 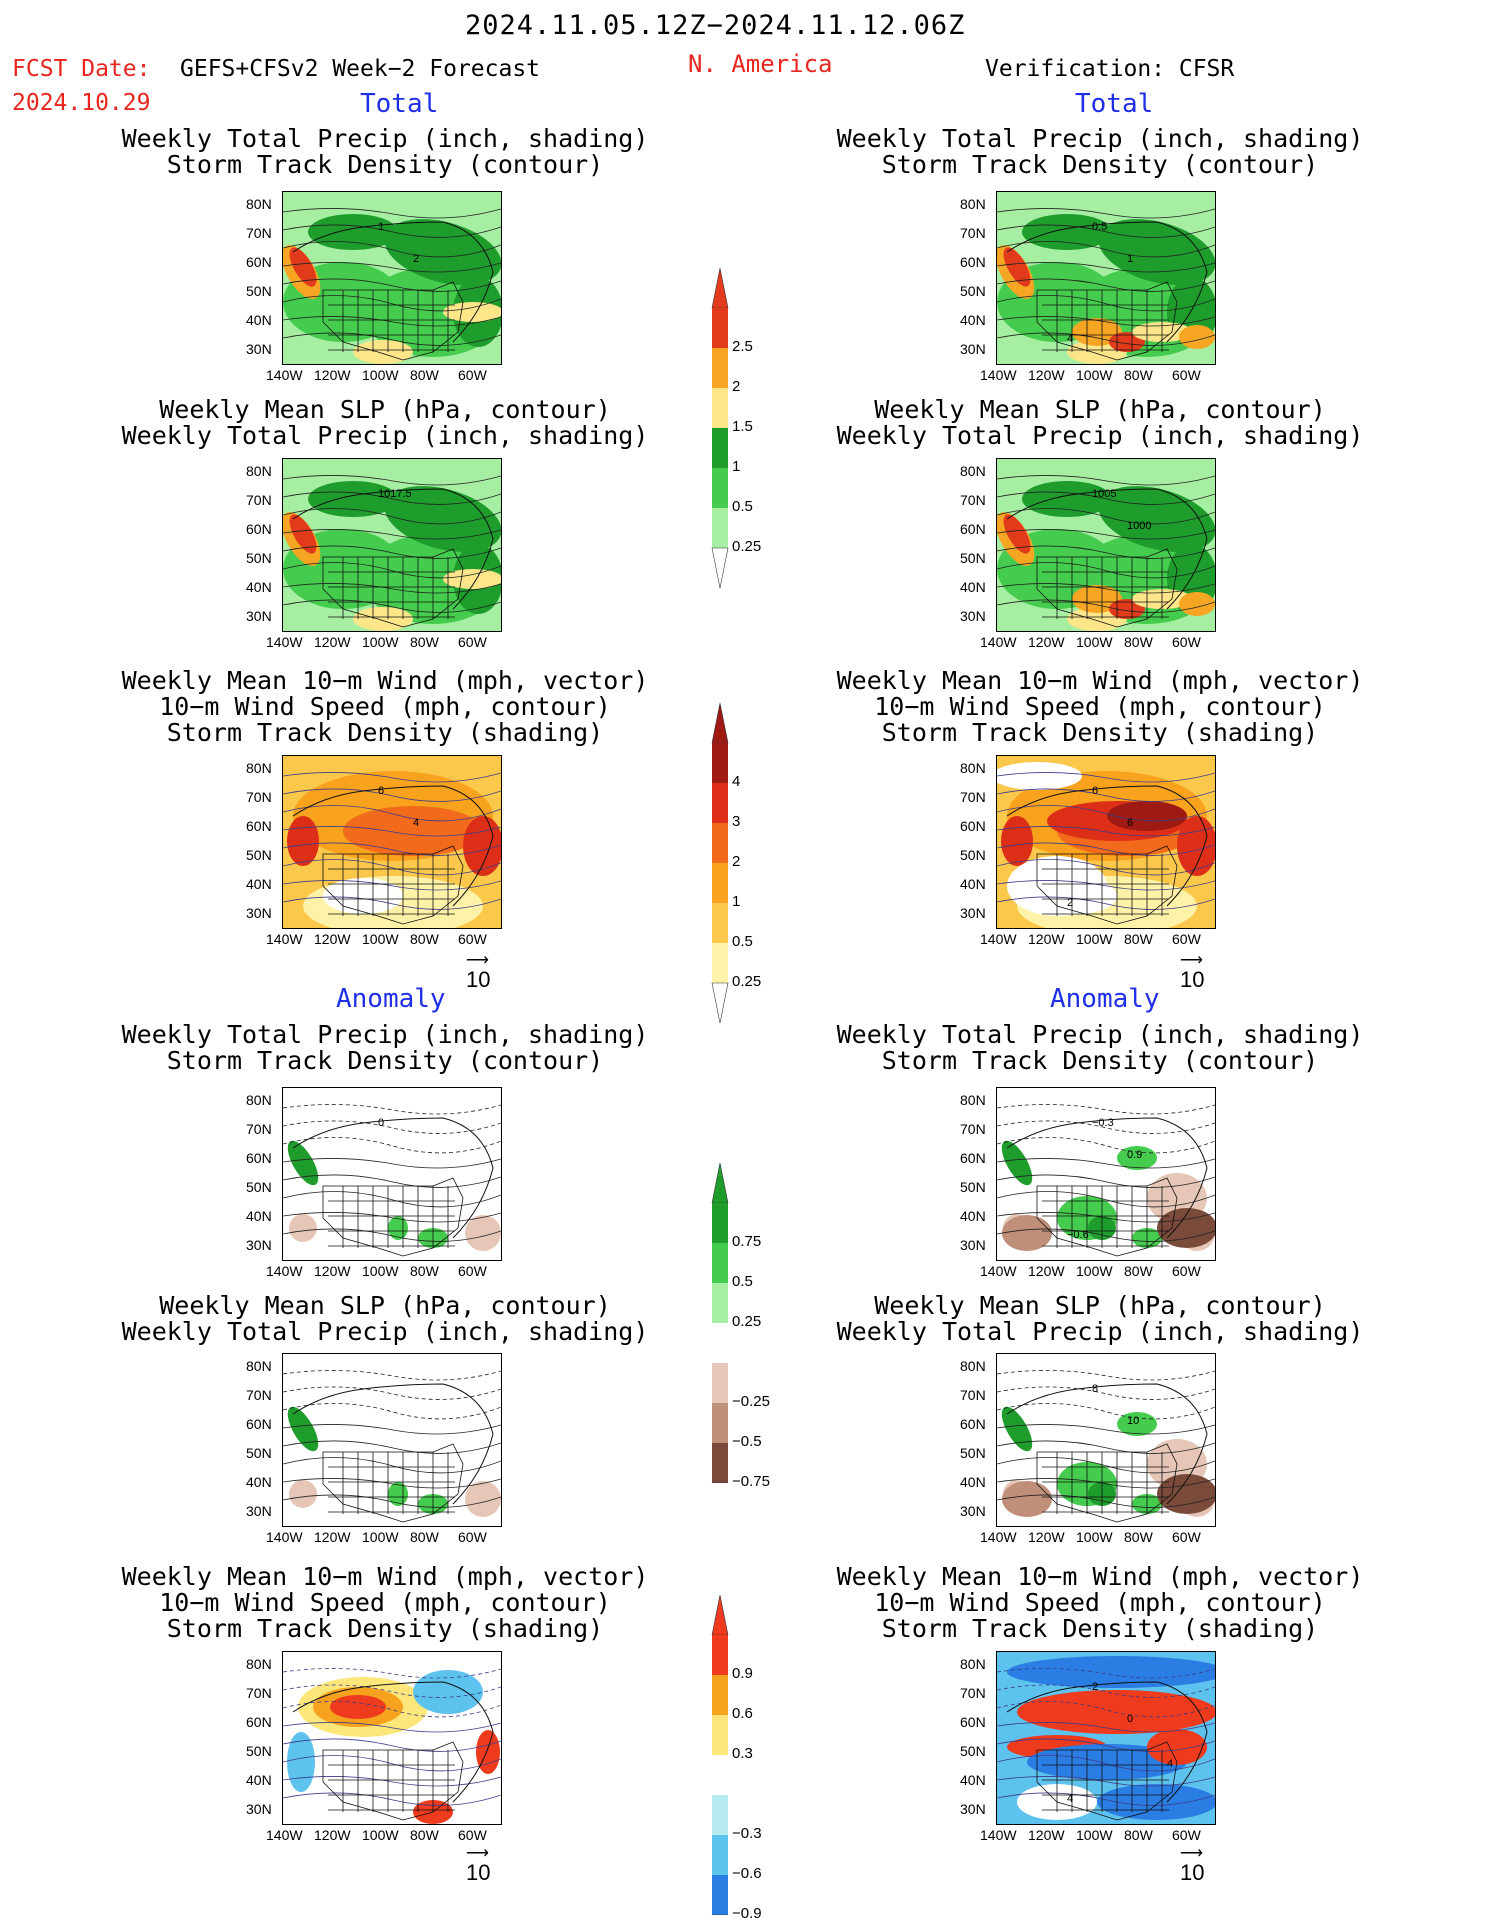 What do you see at coordinates (1110, 69) in the screenshot?
I see `verification-label: Verification: CFSR` at bounding box center [1110, 69].